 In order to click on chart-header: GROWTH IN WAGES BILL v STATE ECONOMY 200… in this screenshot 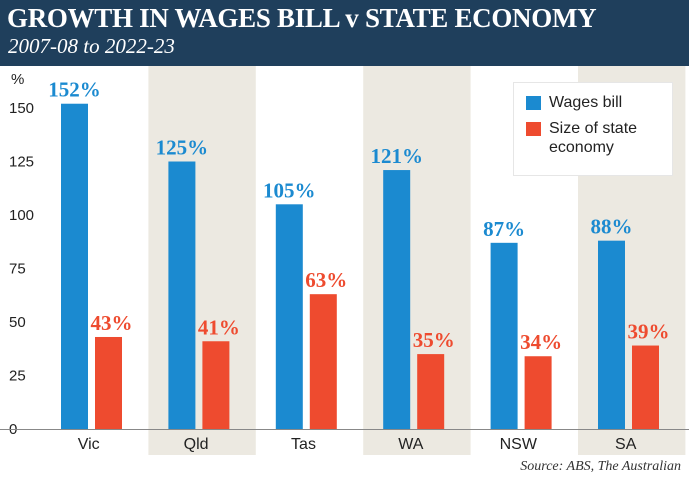, I will do `click(344, 33)`.